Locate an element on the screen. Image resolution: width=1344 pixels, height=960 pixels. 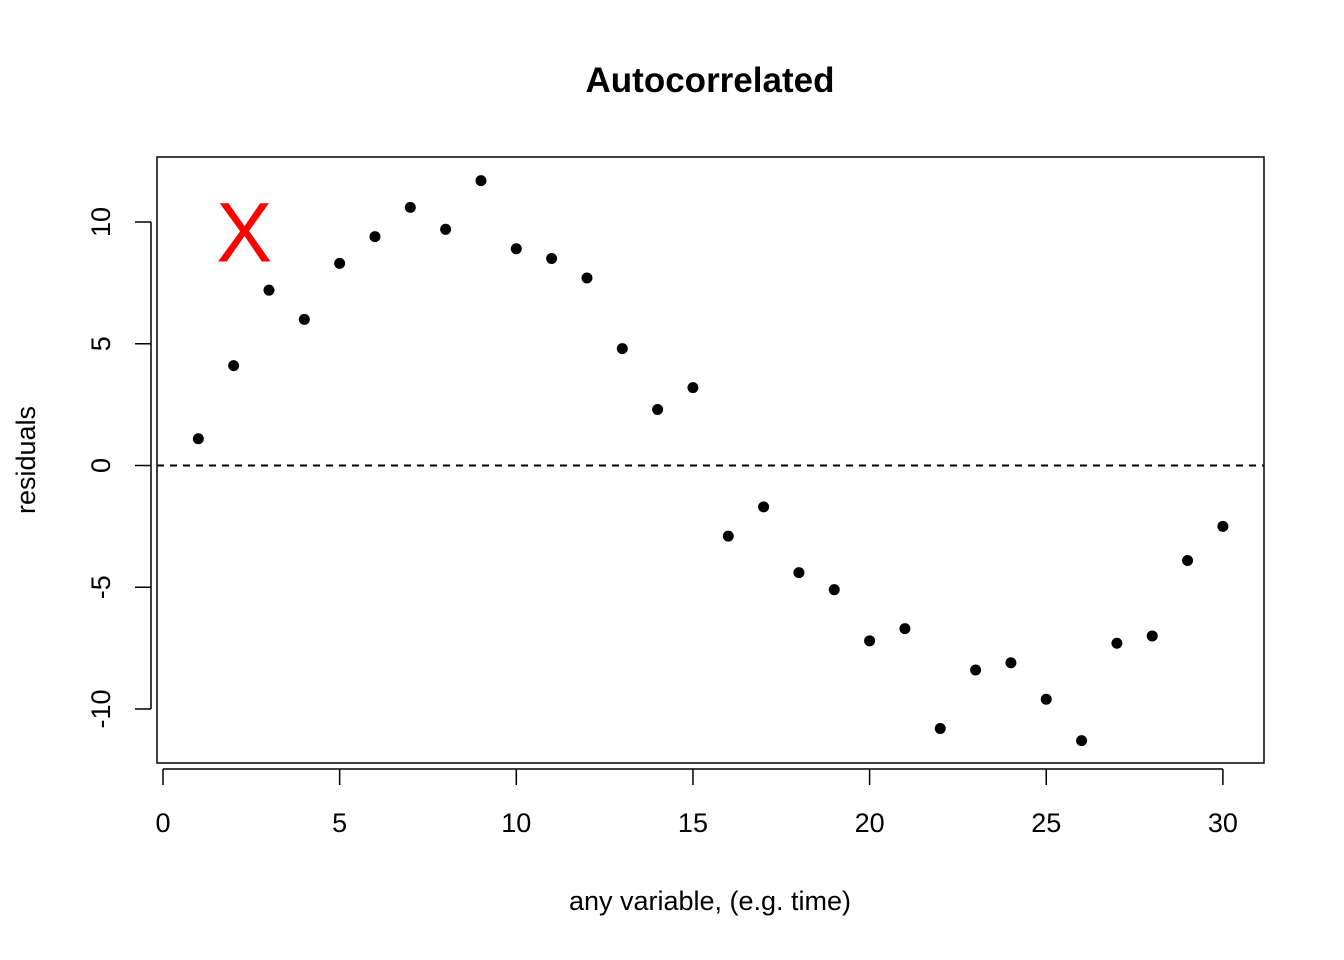
y-tick-label: 10 is located at coordinates (101, 222).